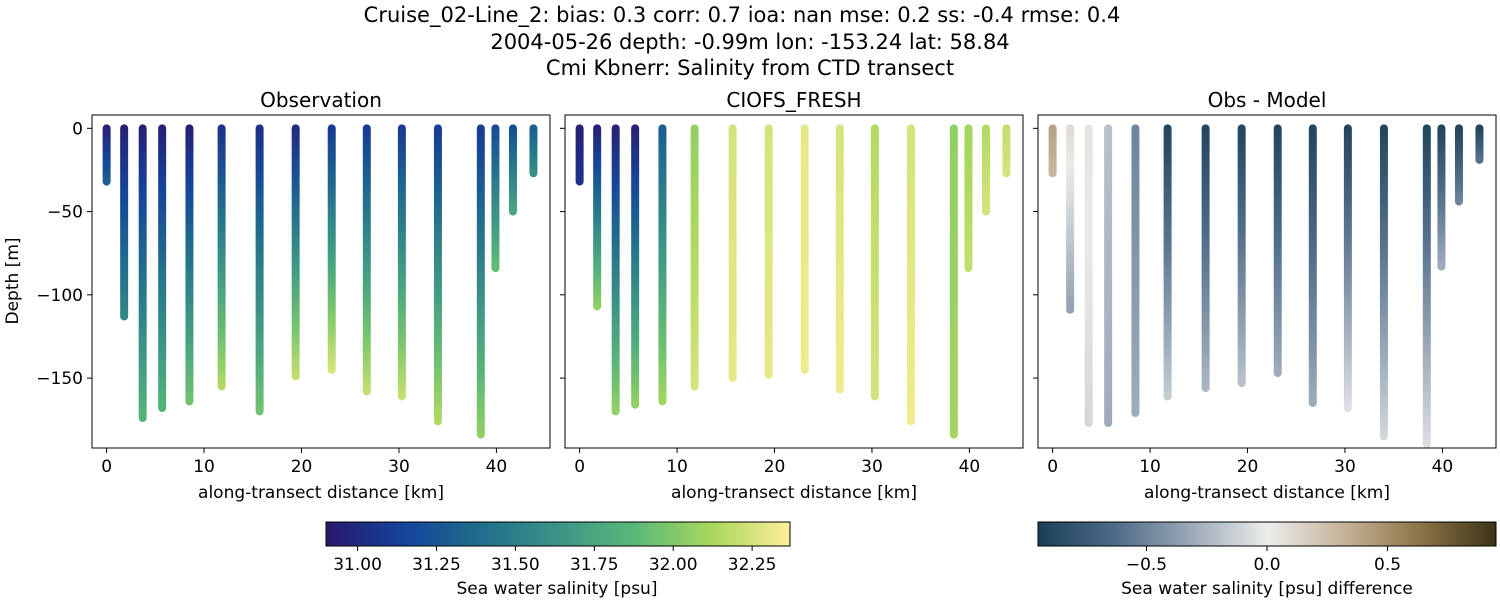 Image resolution: width=1500 pixels, height=600 pixels. Describe the element at coordinates (357, 565) in the screenshot. I see `colorbar-tick-label: 31.00` at that location.